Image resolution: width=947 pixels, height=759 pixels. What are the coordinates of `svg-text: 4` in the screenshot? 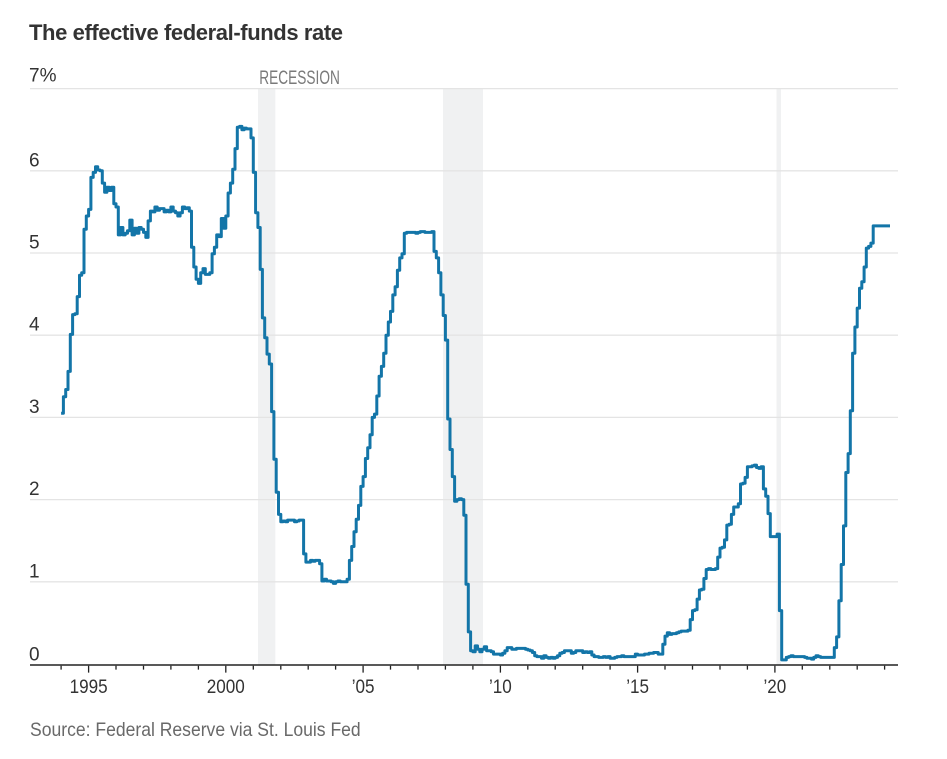 It's located at (34, 325).